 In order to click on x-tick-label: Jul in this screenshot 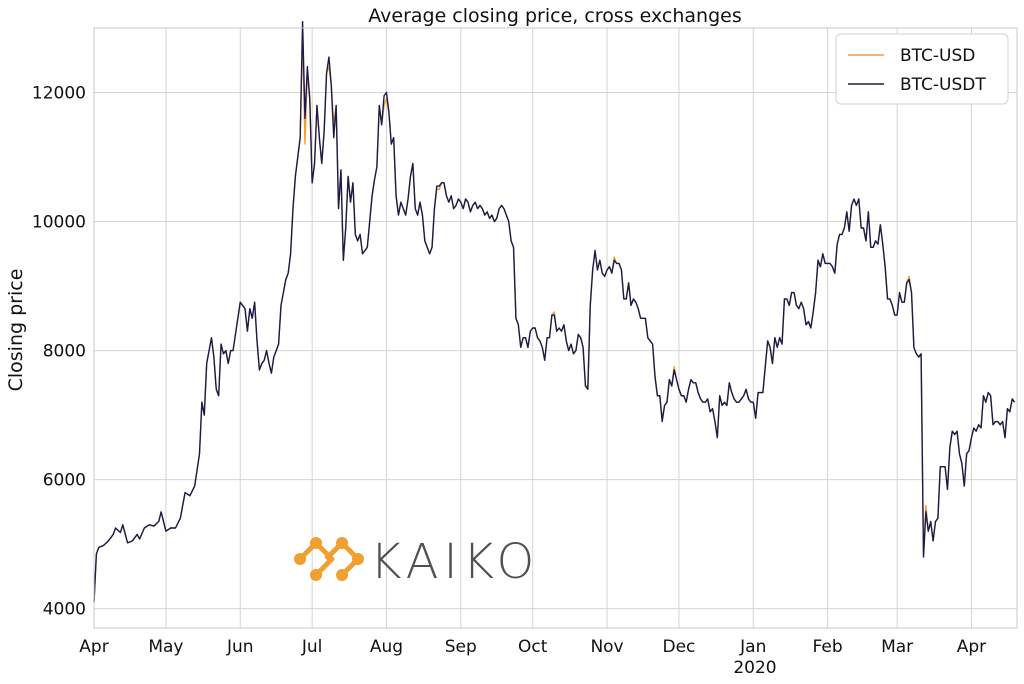, I will do `click(312, 647)`.